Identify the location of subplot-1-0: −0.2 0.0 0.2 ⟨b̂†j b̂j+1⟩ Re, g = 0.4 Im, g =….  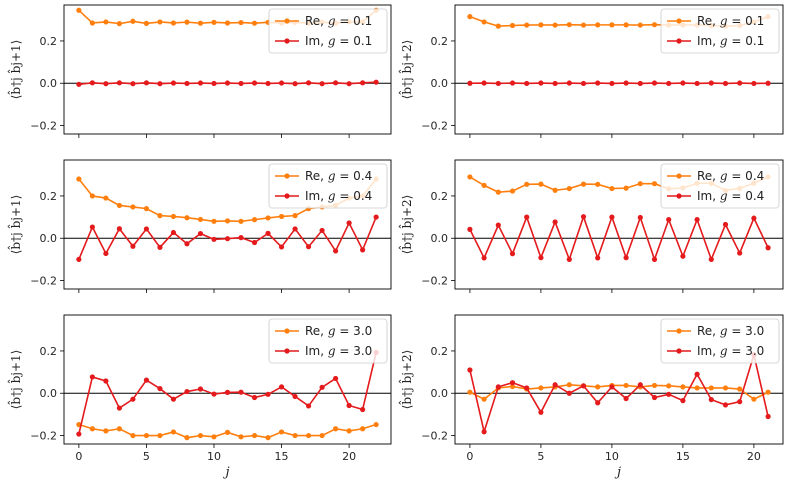
(199, 226).